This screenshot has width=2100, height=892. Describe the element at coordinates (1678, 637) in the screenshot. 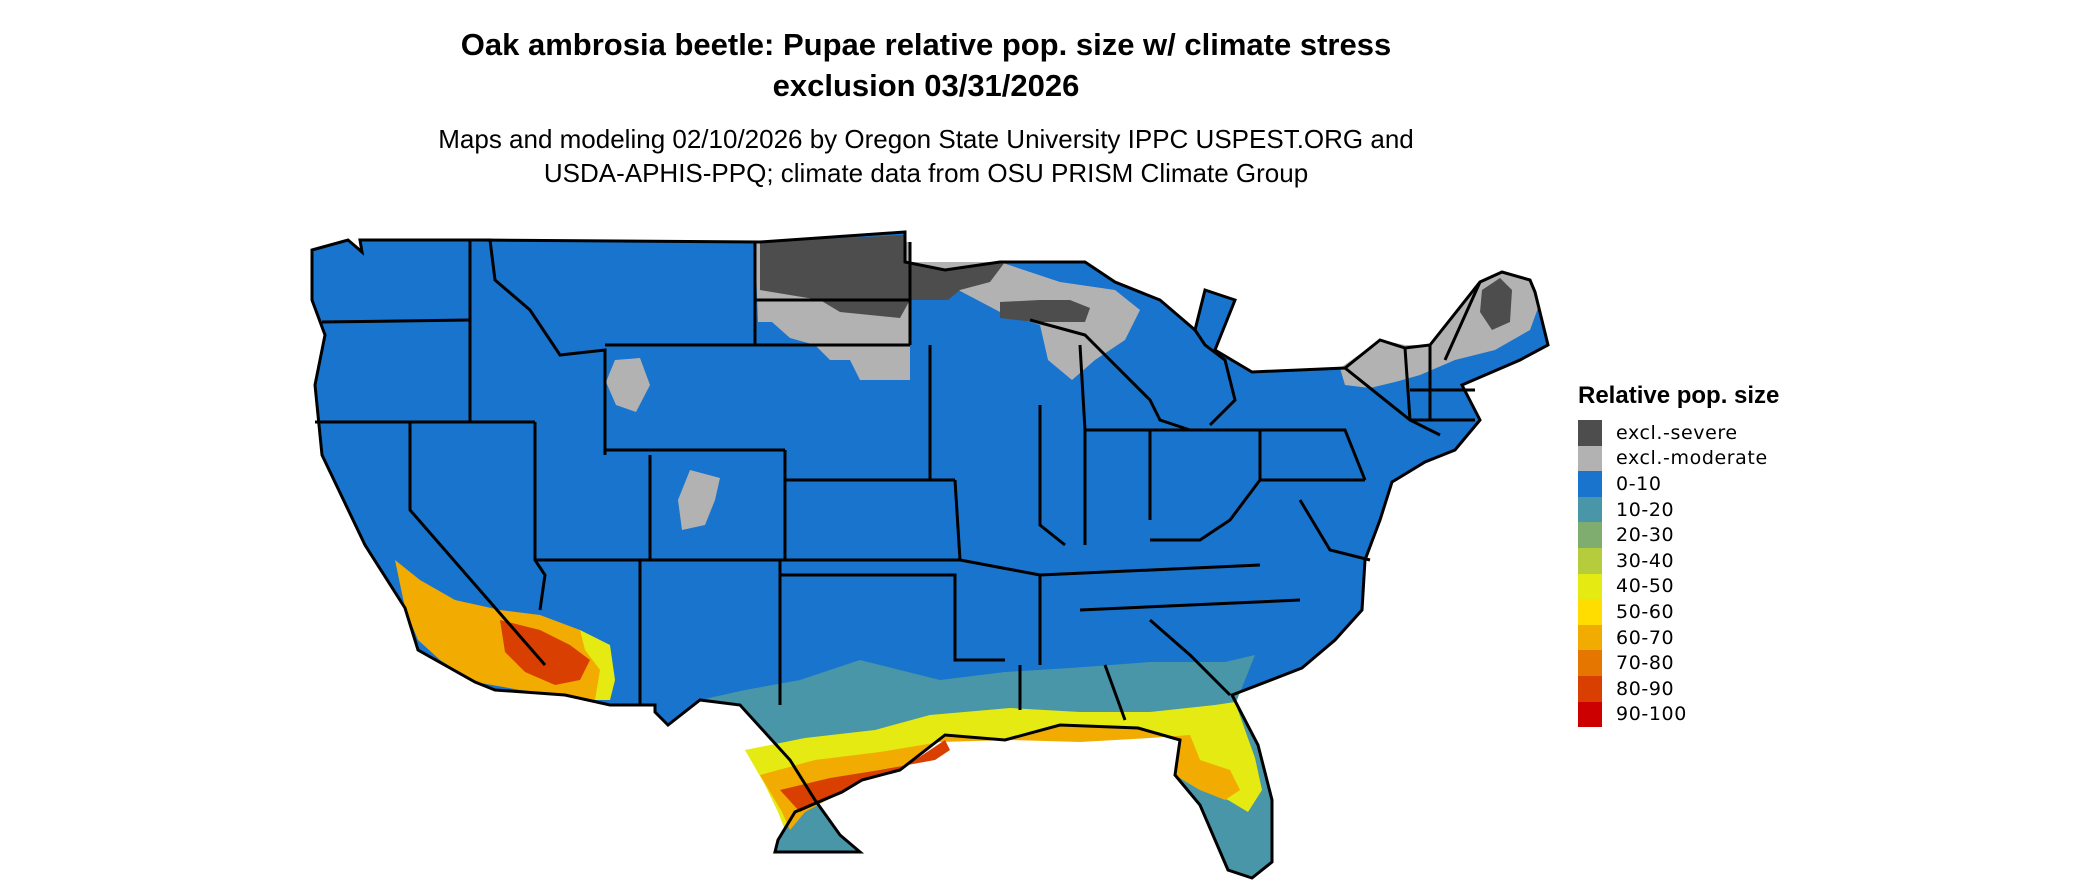

I see `legend-item: 60-70` at that location.